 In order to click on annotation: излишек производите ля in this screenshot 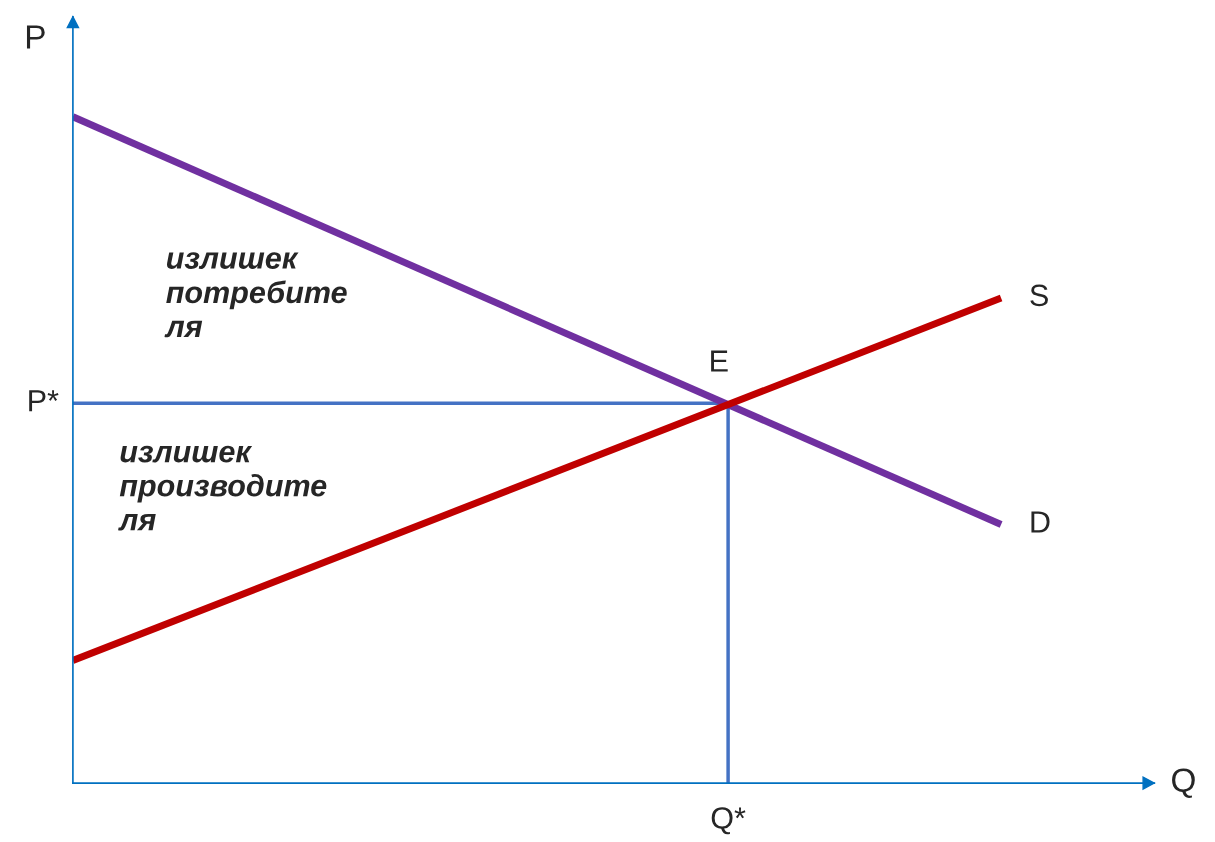, I will do `click(222, 488)`.